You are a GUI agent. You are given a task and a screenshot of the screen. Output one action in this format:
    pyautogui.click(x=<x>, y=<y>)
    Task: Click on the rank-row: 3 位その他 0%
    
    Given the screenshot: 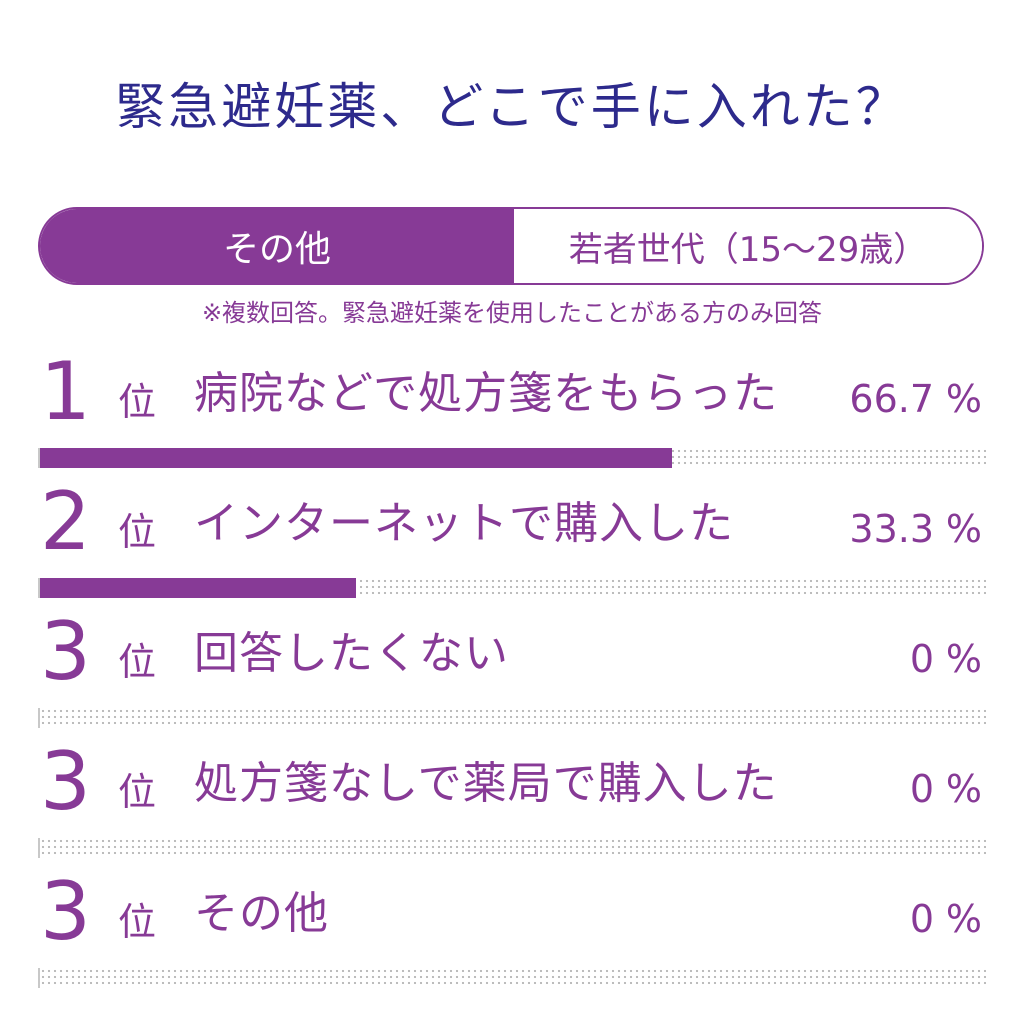 What is the action you would take?
    pyautogui.click(x=512, y=932)
    